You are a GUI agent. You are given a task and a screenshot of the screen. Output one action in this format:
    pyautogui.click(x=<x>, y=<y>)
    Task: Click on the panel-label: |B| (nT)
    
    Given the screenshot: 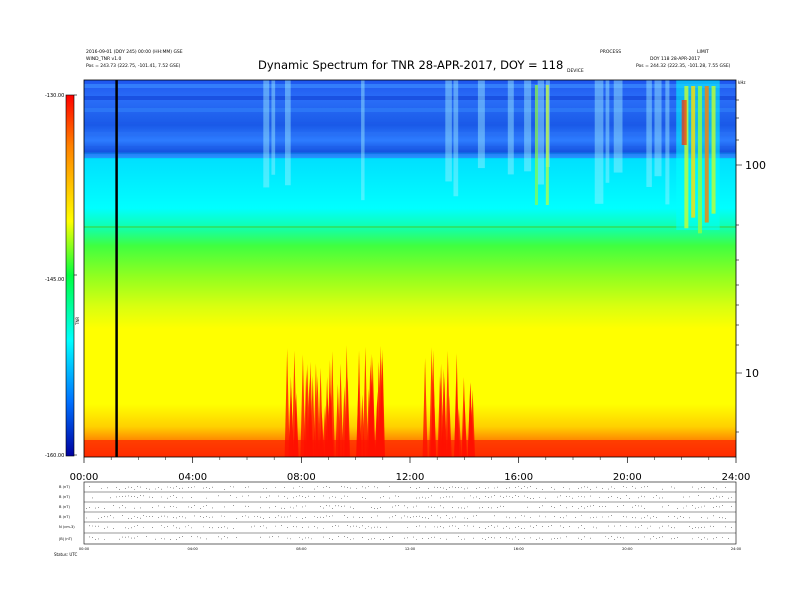 What is the action you would take?
    pyautogui.click(x=66, y=539)
    